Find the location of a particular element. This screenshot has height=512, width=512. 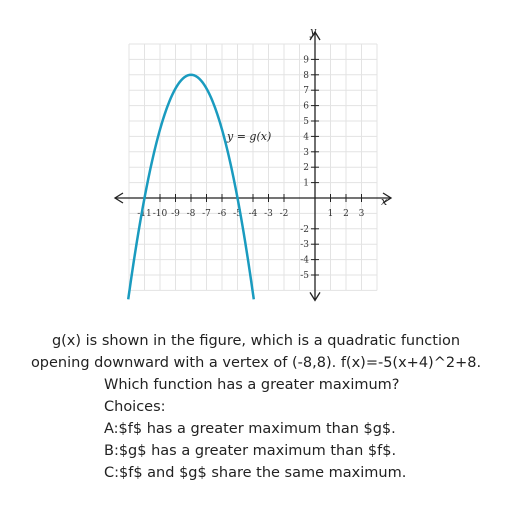

x-tick-label: -11 is located at coordinates (144, 214).